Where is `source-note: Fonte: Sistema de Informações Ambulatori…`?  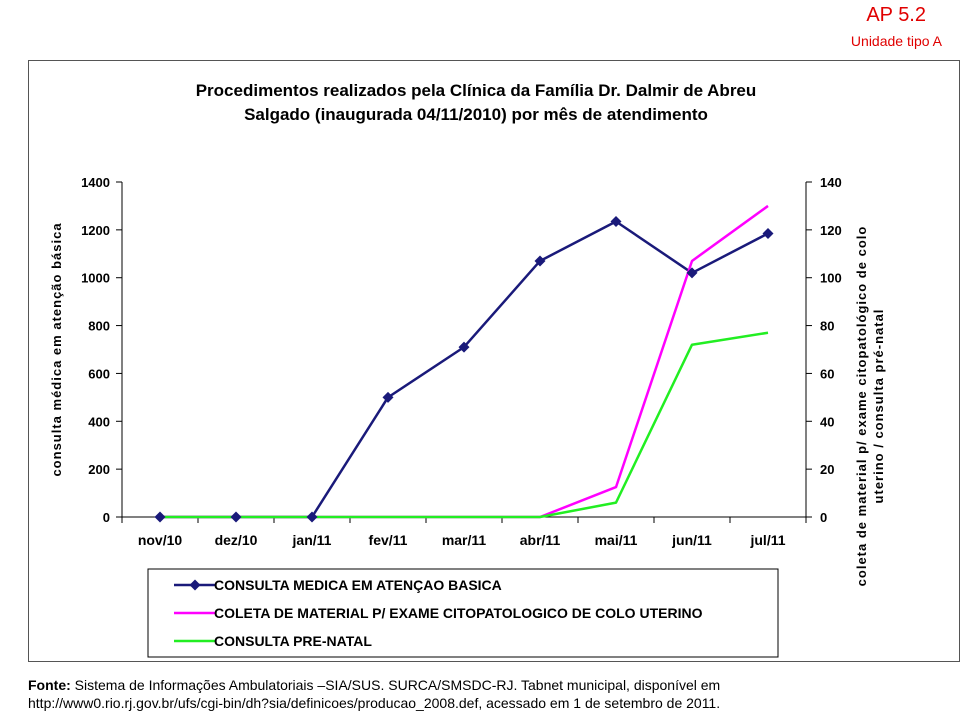 source-note: Fonte: Sistema de Informações Ambulatori… is located at coordinates (428, 694).